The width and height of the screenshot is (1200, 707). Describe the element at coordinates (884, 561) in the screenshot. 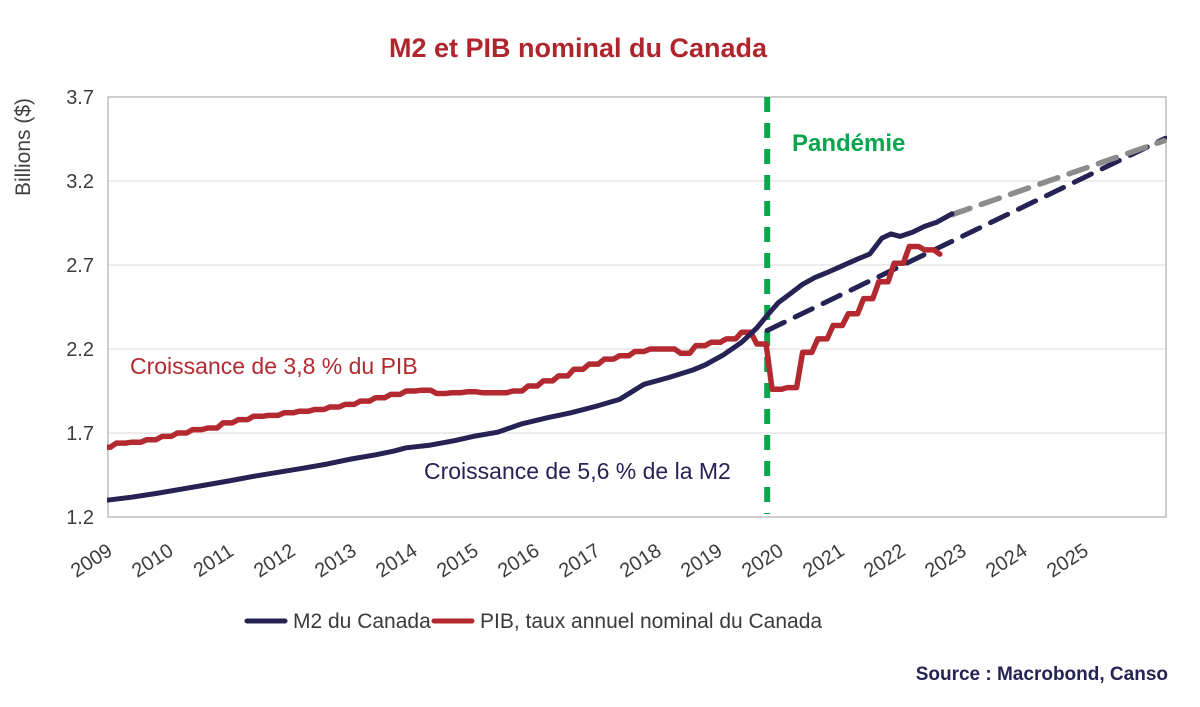

I see `x-tick-label: 2022` at that location.